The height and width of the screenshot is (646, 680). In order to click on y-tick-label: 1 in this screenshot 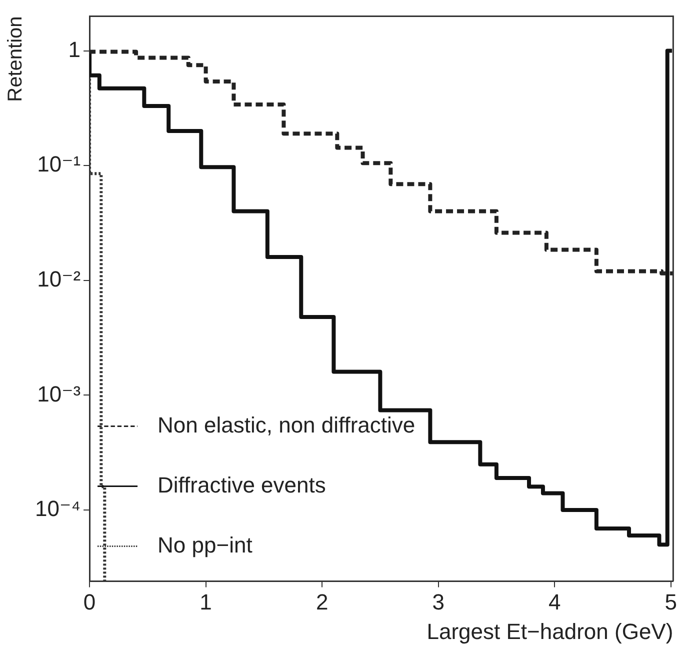, I will do `click(74, 49)`.